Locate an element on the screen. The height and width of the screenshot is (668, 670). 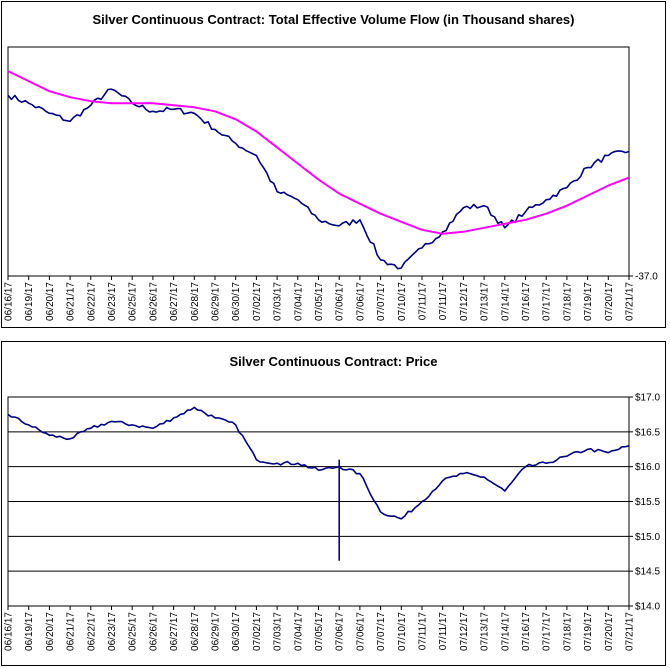
y-tick-label: $16.5 is located at coordinates (647, 432).